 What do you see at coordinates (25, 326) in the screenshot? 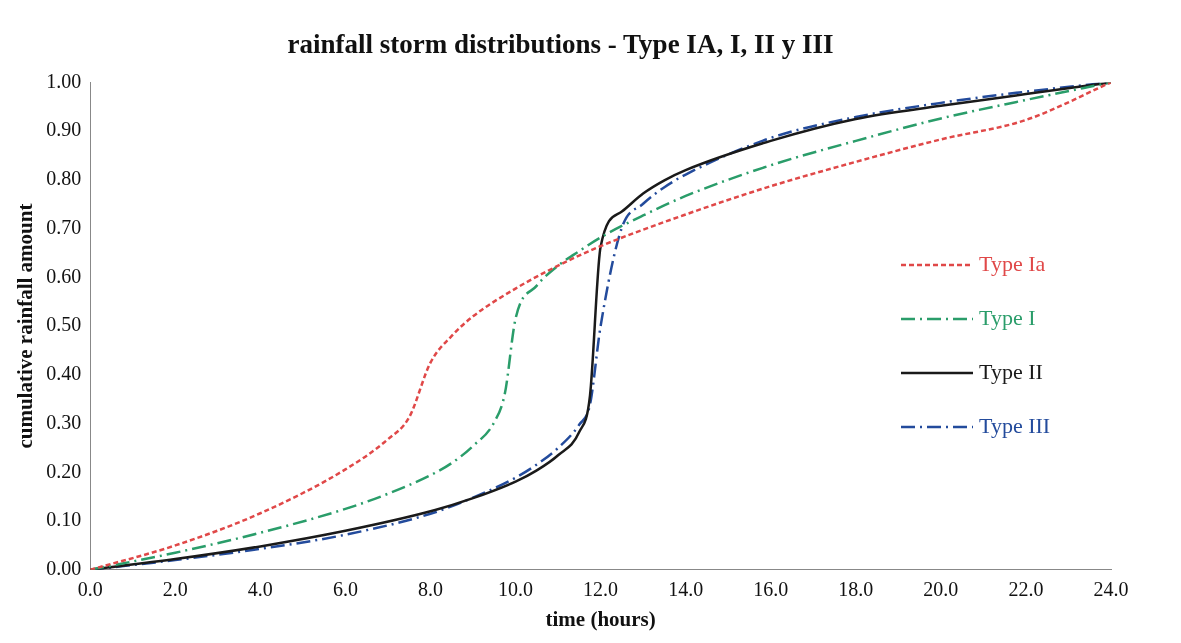
I see `y-axis-title: cumulative rainfall amount` at bounding box center [25, 326].